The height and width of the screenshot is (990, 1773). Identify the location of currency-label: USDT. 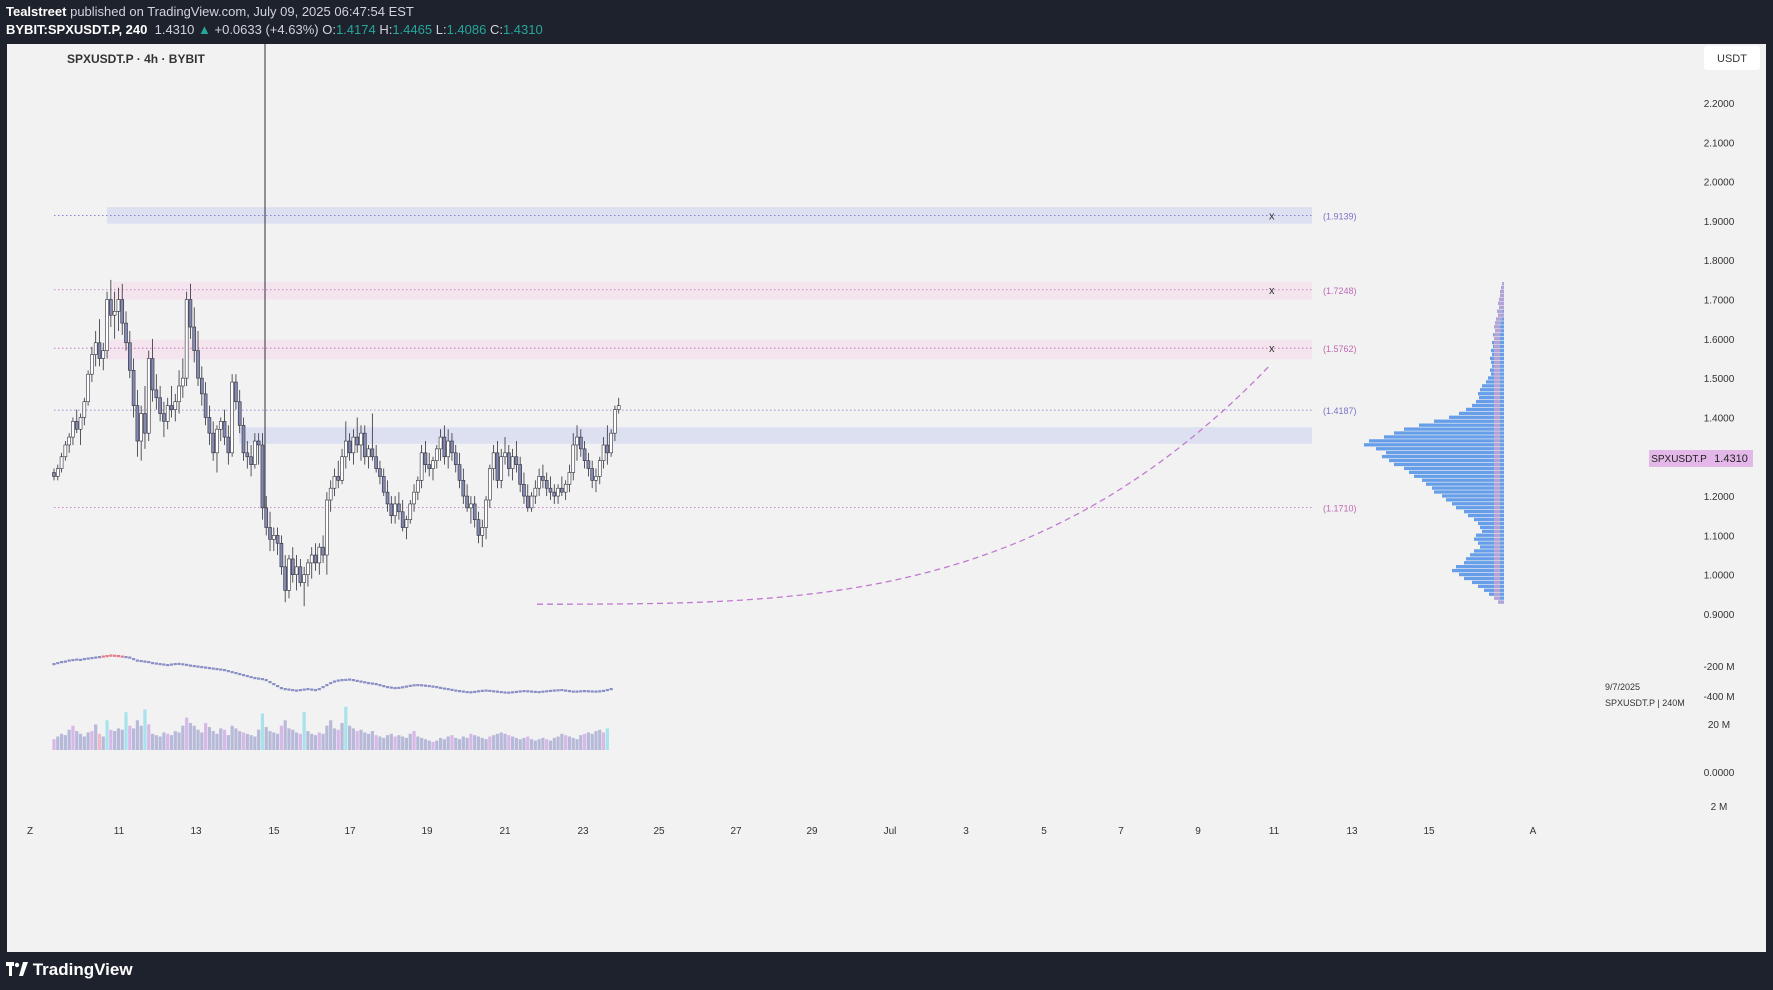
(1732, 59).